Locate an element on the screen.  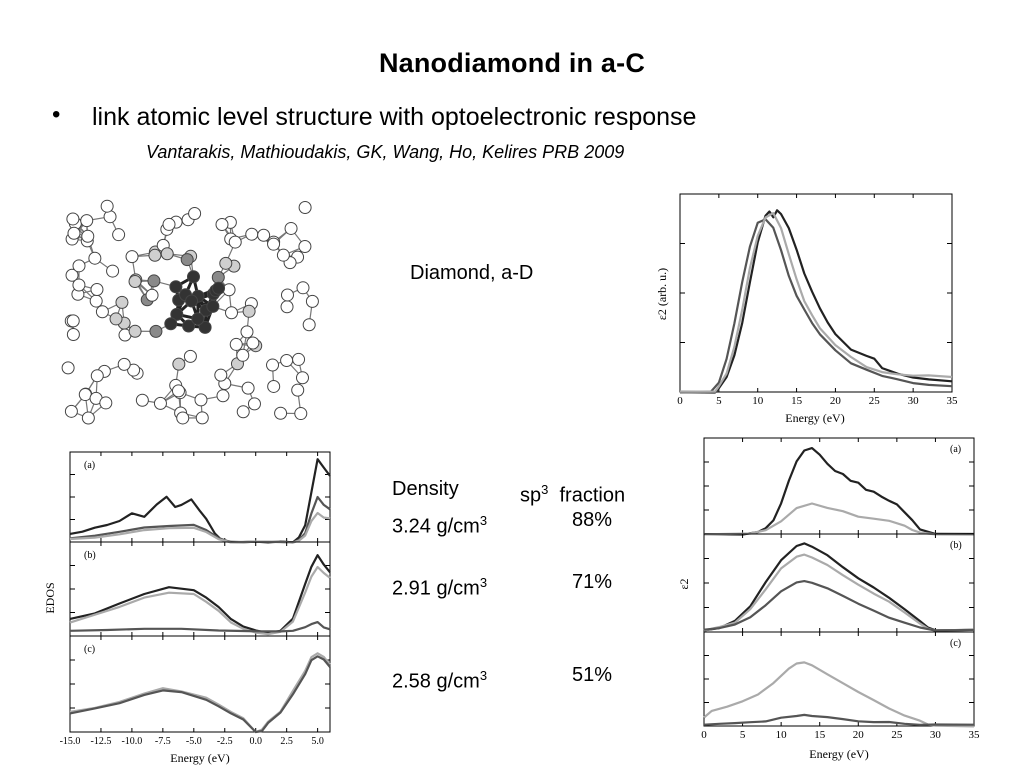
row-density: 2.91 g/cm3 is located at coordinates (440, 587).